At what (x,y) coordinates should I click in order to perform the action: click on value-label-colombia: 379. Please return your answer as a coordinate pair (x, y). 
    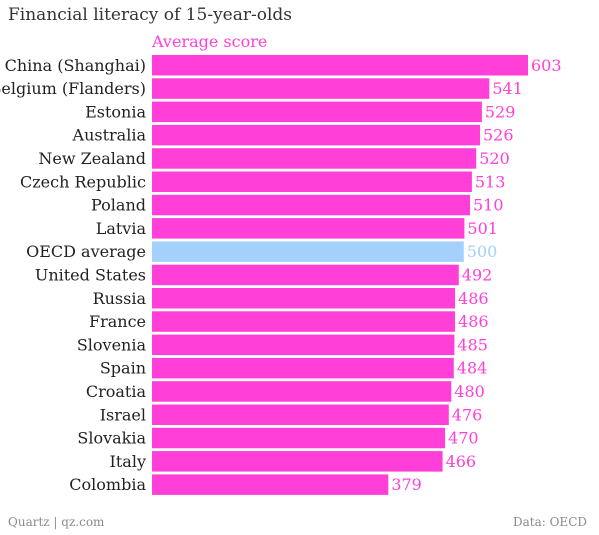
    Looking at the image, I should click on (406, 484).